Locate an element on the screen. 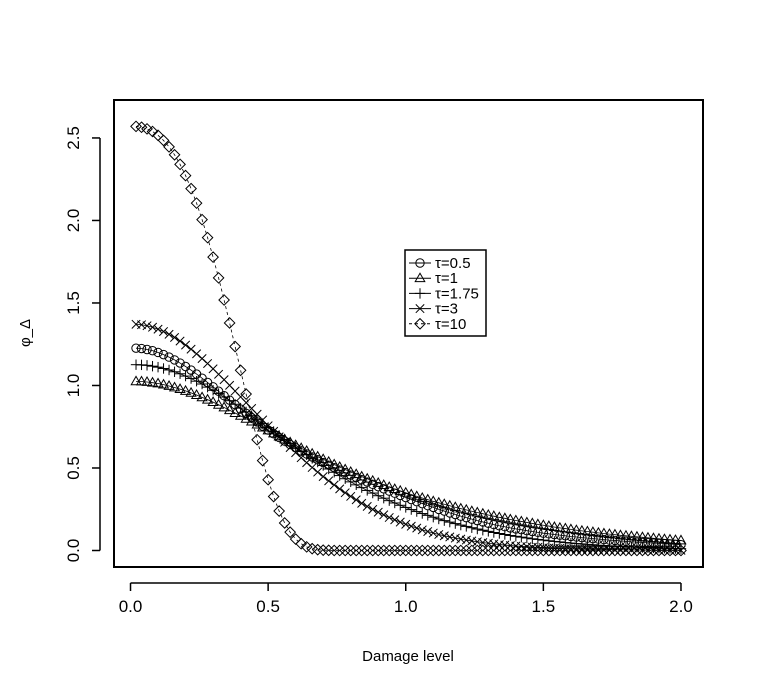  y-tick-label: 1.5 is located at coordinates (73, 303).